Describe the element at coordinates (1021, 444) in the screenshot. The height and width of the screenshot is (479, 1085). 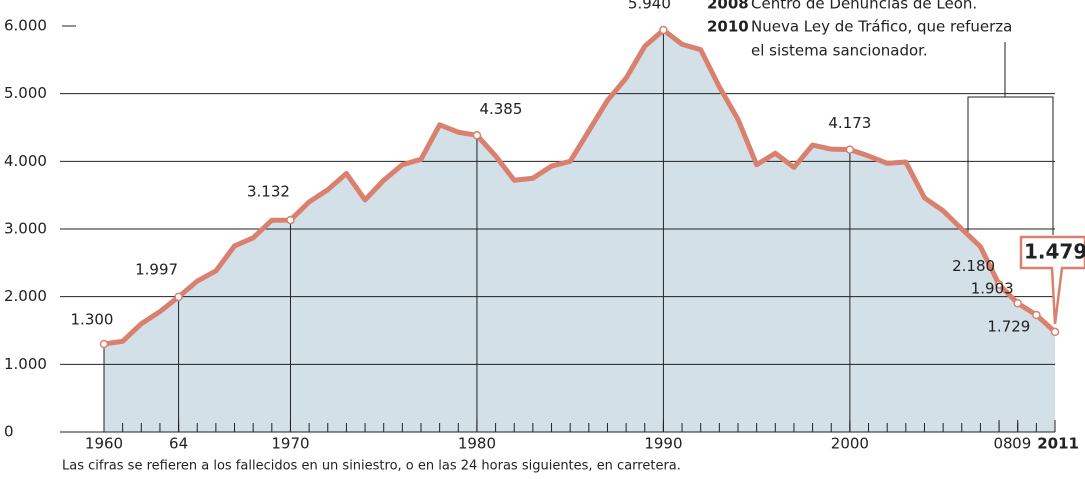
I see `x-tick-label: 09` at that location.